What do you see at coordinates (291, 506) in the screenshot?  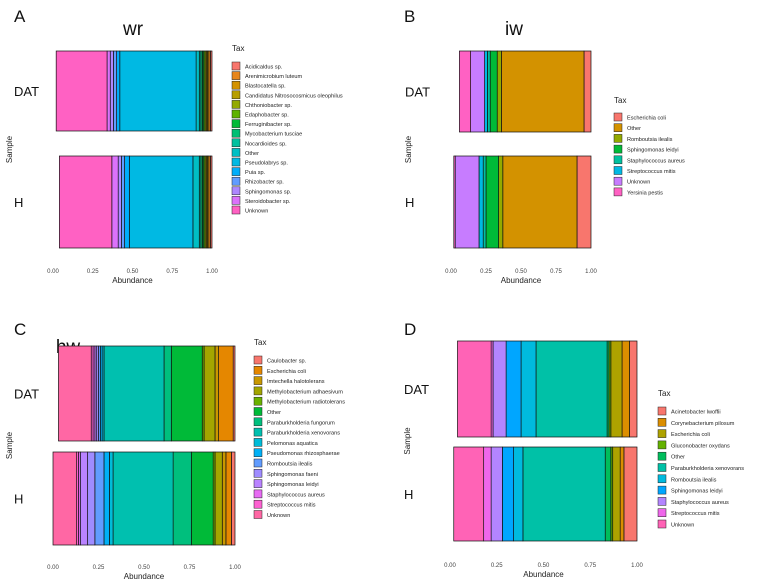 I see `legend-label: Streptococcus mitis` at bounding box center [291, 506].